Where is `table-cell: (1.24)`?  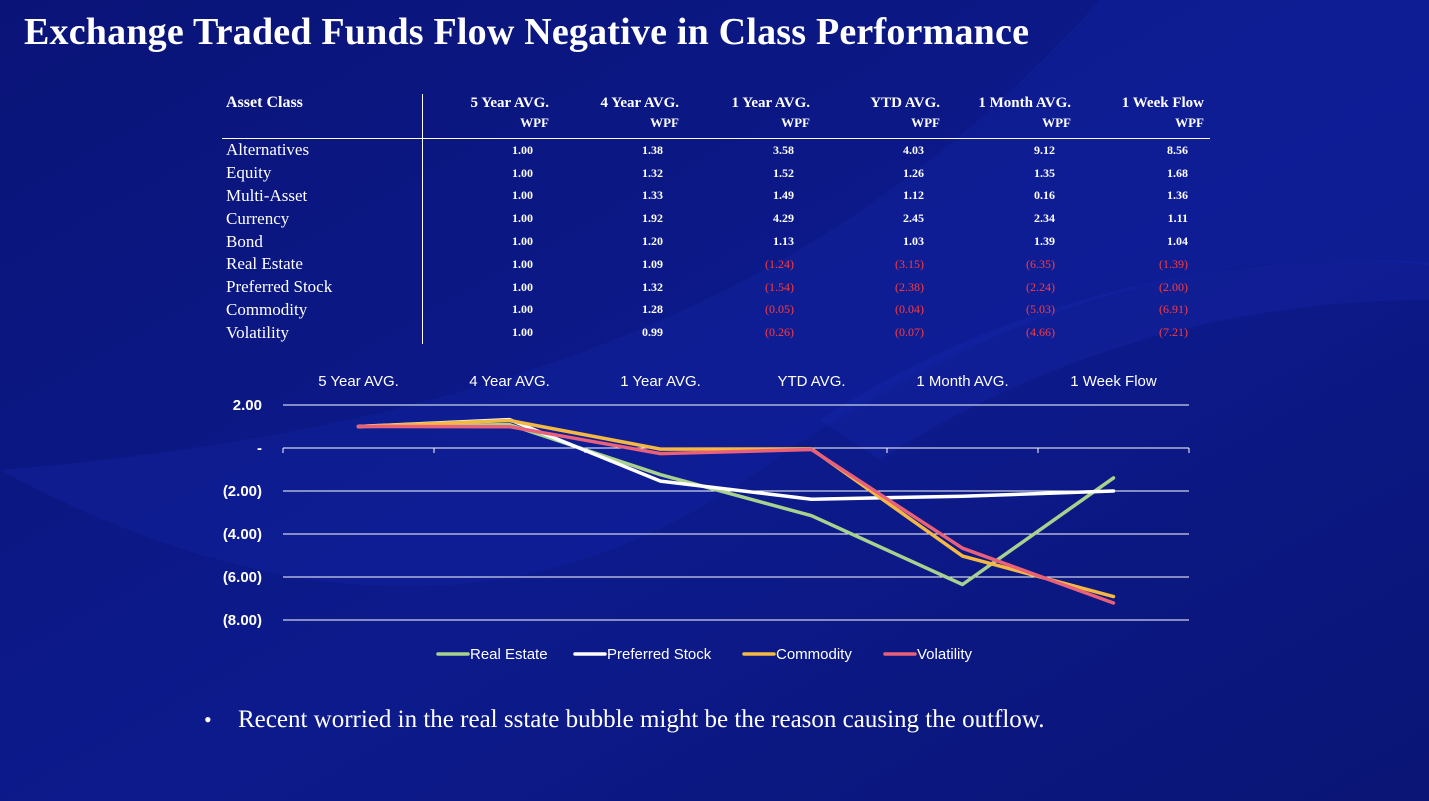
table-cell: (1.24) is located at coordinates (779, 263).